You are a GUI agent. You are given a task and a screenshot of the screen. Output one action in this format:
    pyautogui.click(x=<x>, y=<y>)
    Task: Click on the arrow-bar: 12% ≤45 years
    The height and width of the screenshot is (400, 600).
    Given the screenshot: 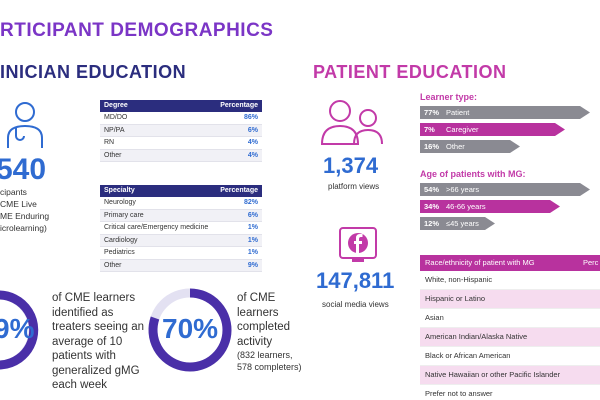 What is the action you would take?
    pyautogui.click(x=457, y=223)
    